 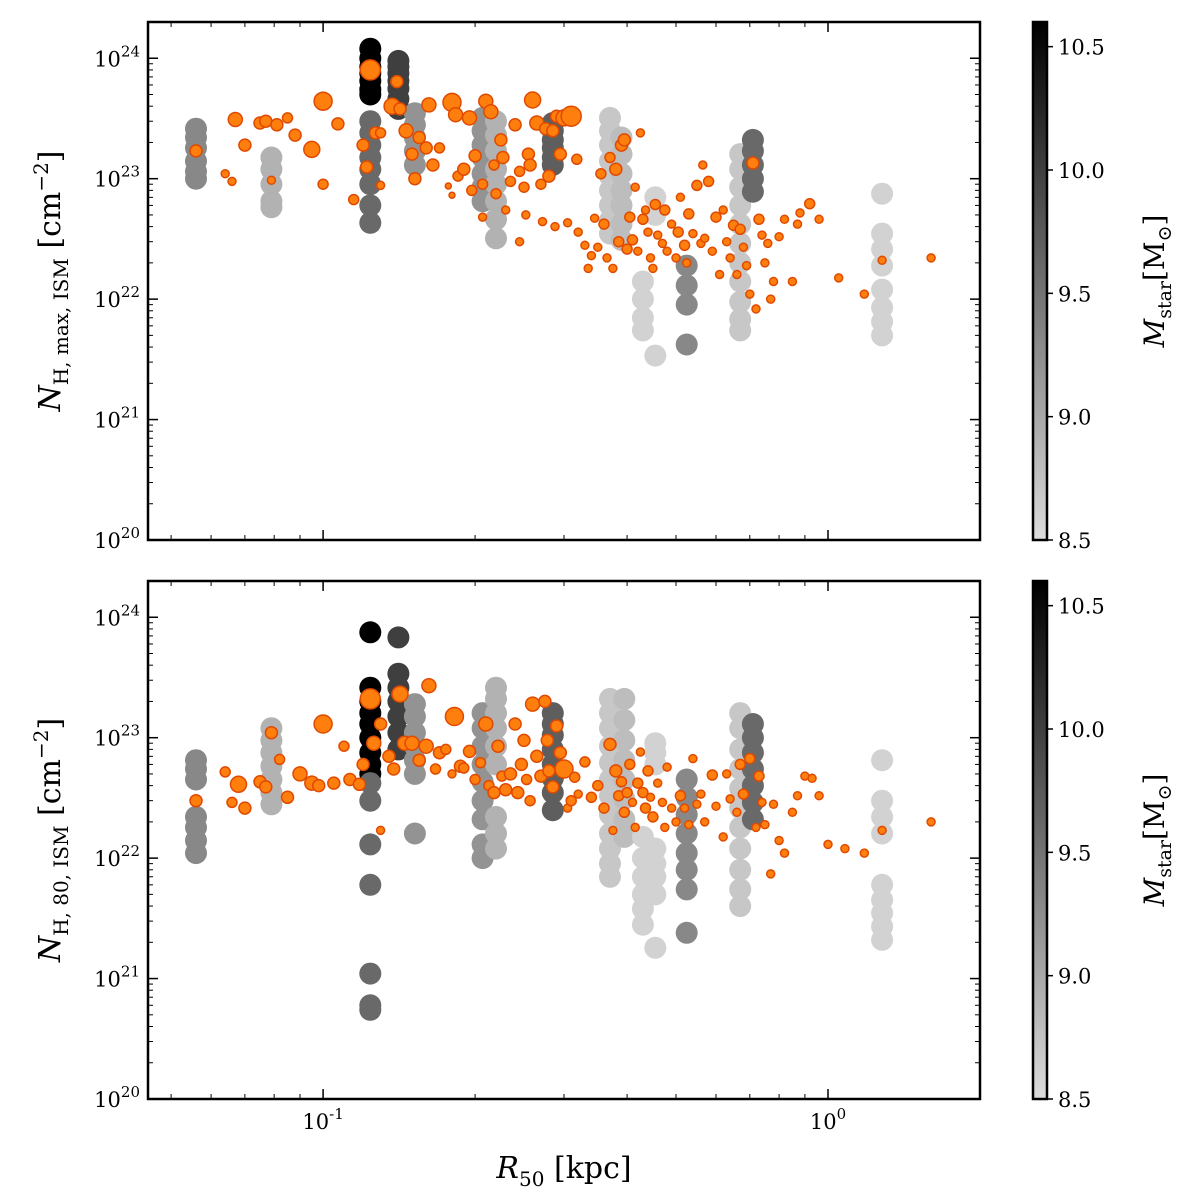 What do you see at coordinates (1103, 845) in the screenshot?
I see `bottom-colorbar: Mstar[M⊙] 8.5 9.0 9.5 10.0 10.5` at bounding box center [1103, 845].